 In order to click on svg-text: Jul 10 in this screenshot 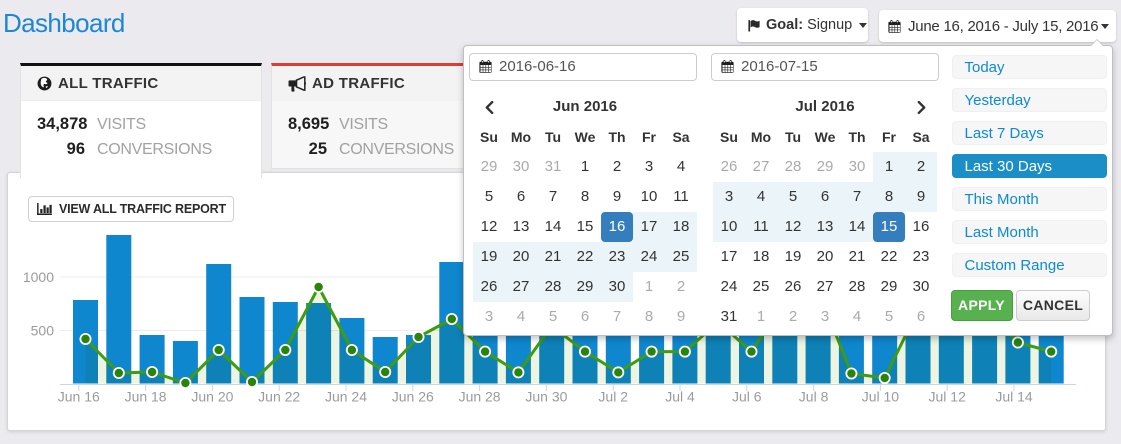, I will do `click(881, 397)`.